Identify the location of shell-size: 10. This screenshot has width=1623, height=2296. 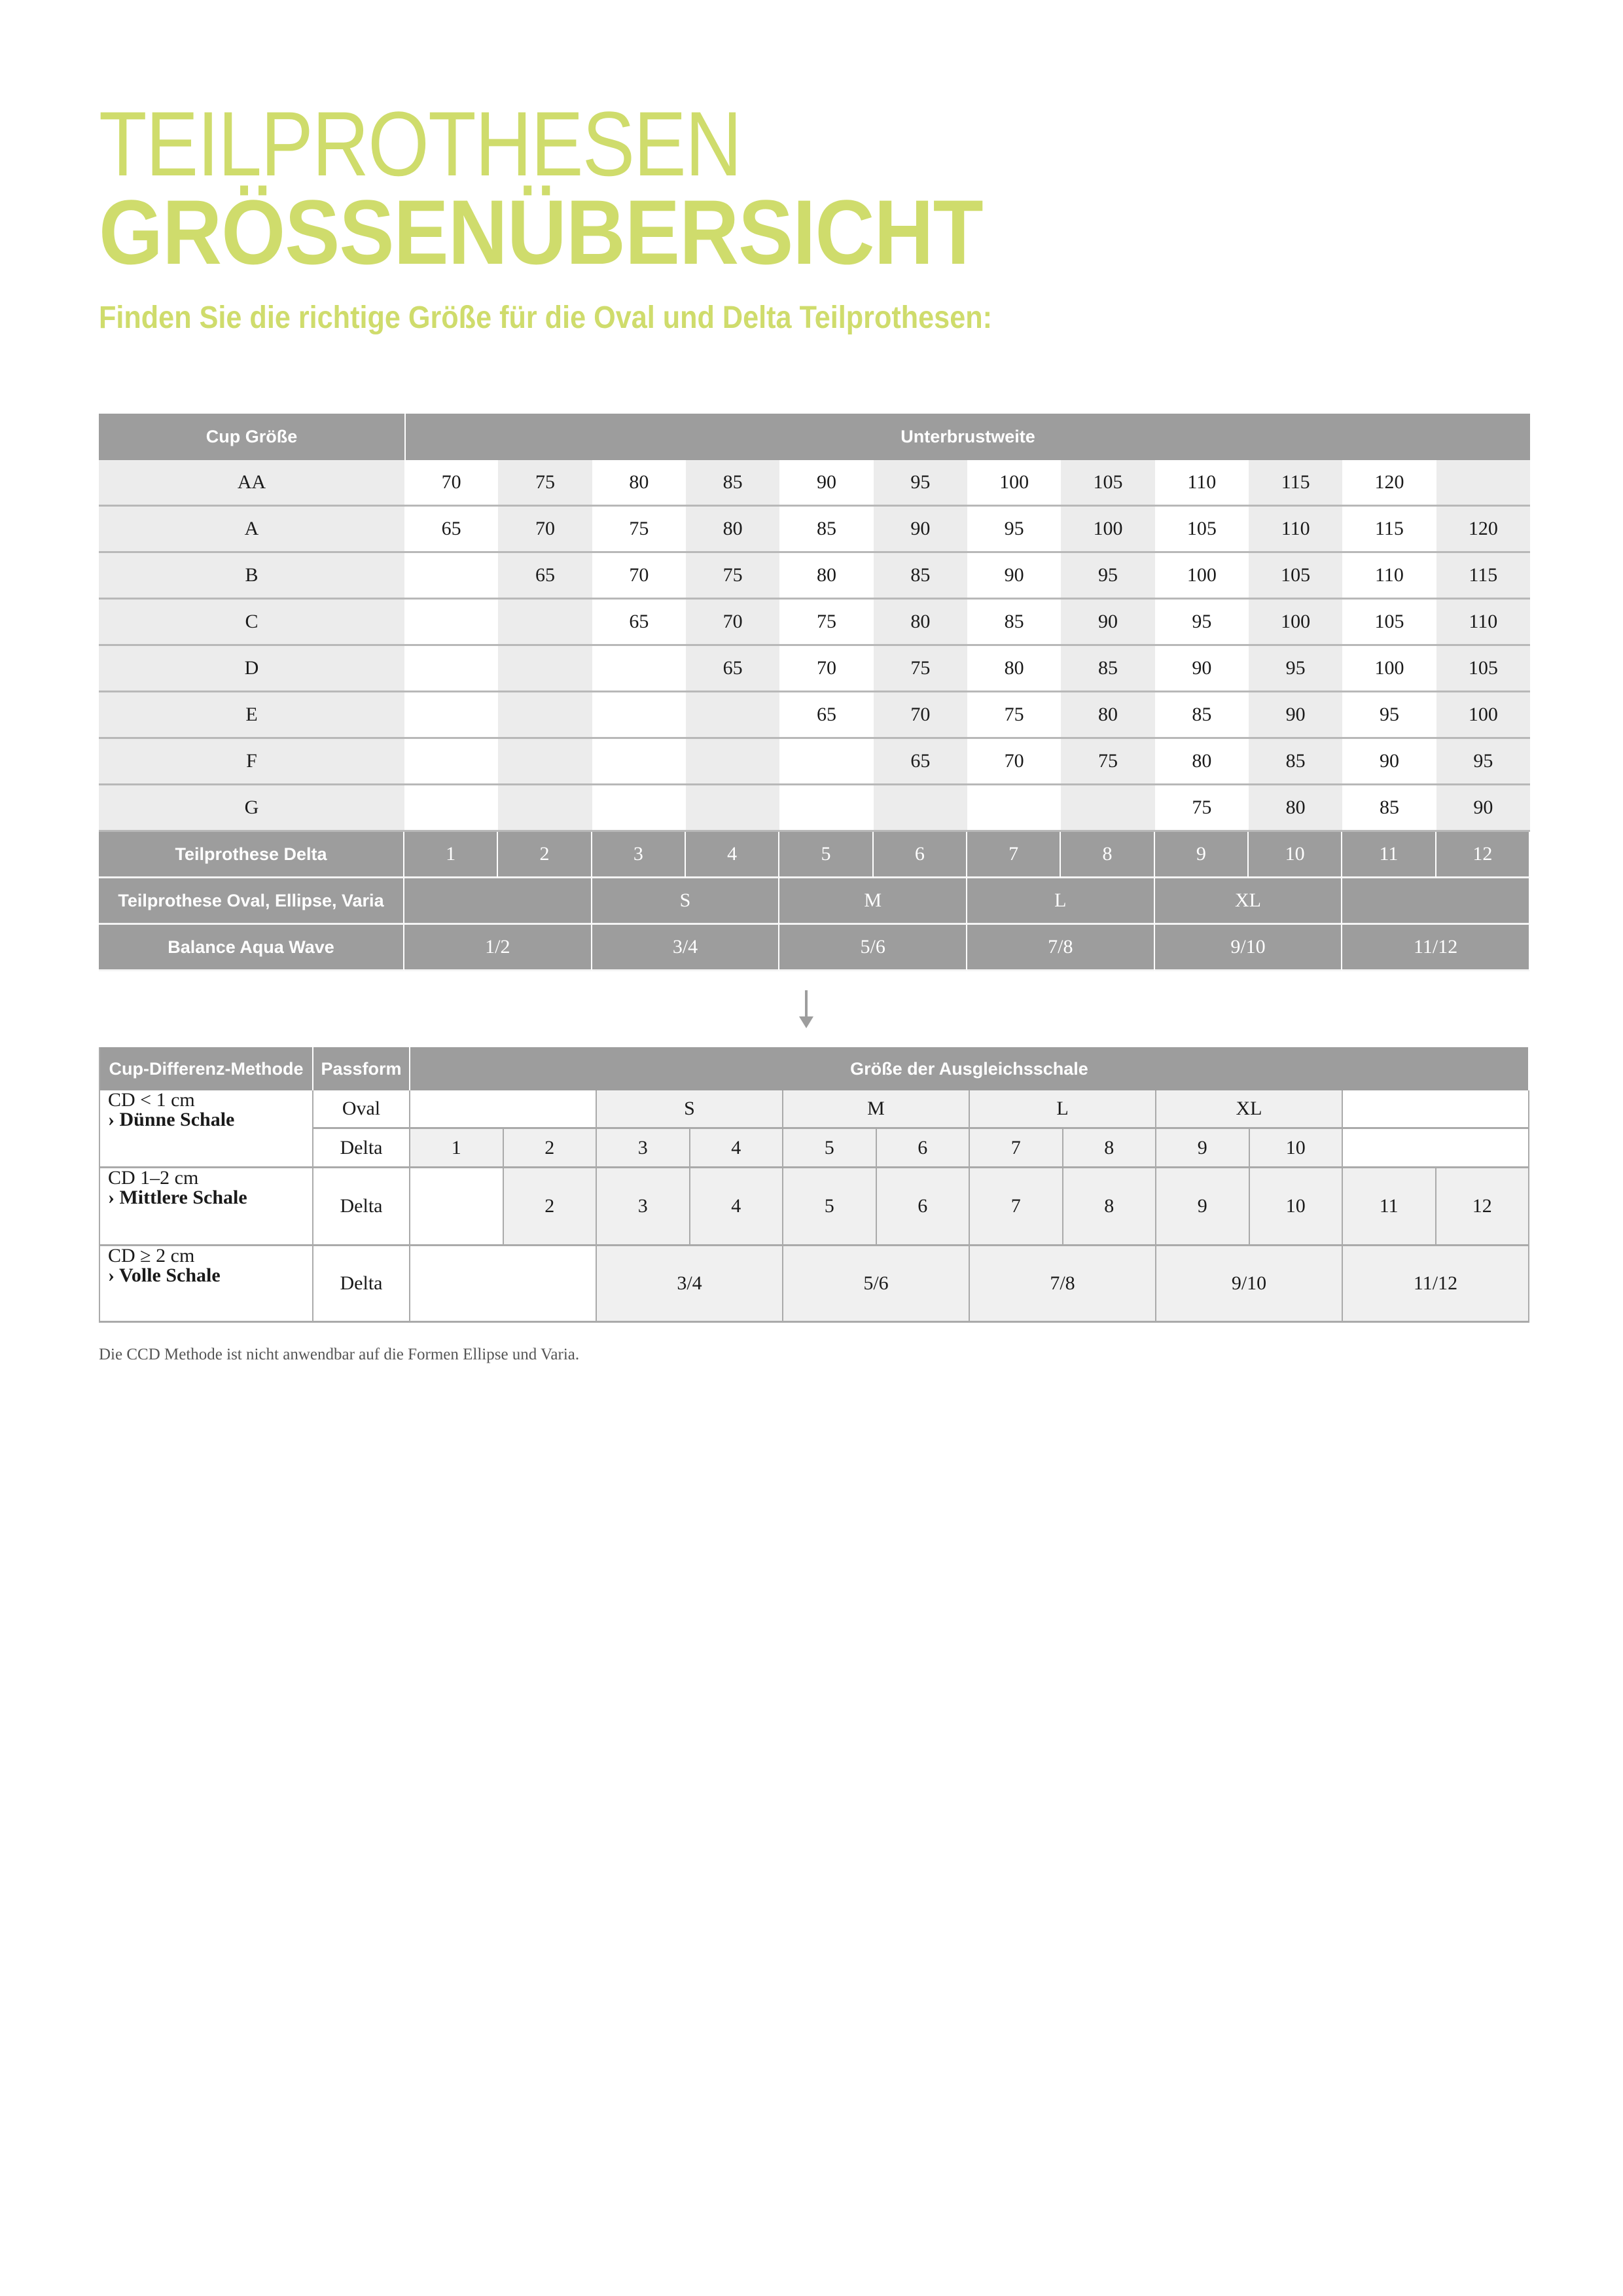
(1296, 1148).